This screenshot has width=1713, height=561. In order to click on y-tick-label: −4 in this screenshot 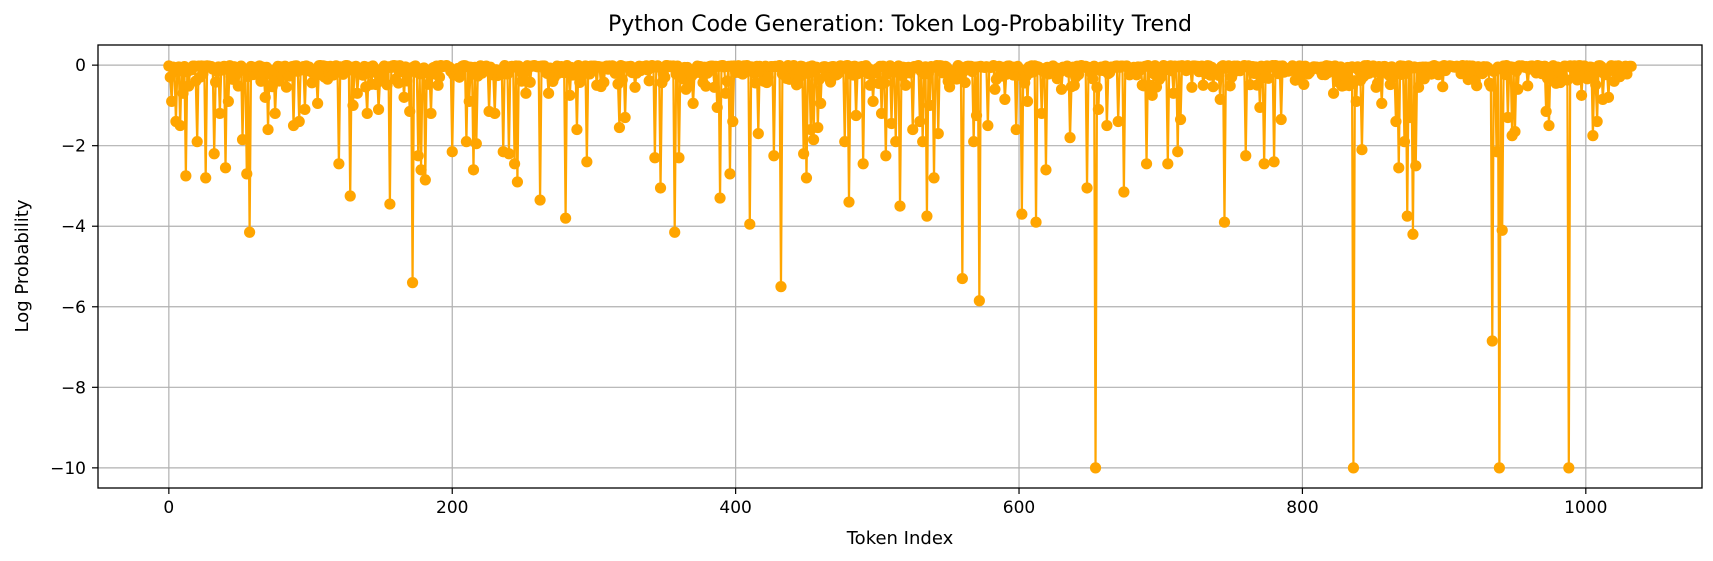, I will do `click(73, 227)`.